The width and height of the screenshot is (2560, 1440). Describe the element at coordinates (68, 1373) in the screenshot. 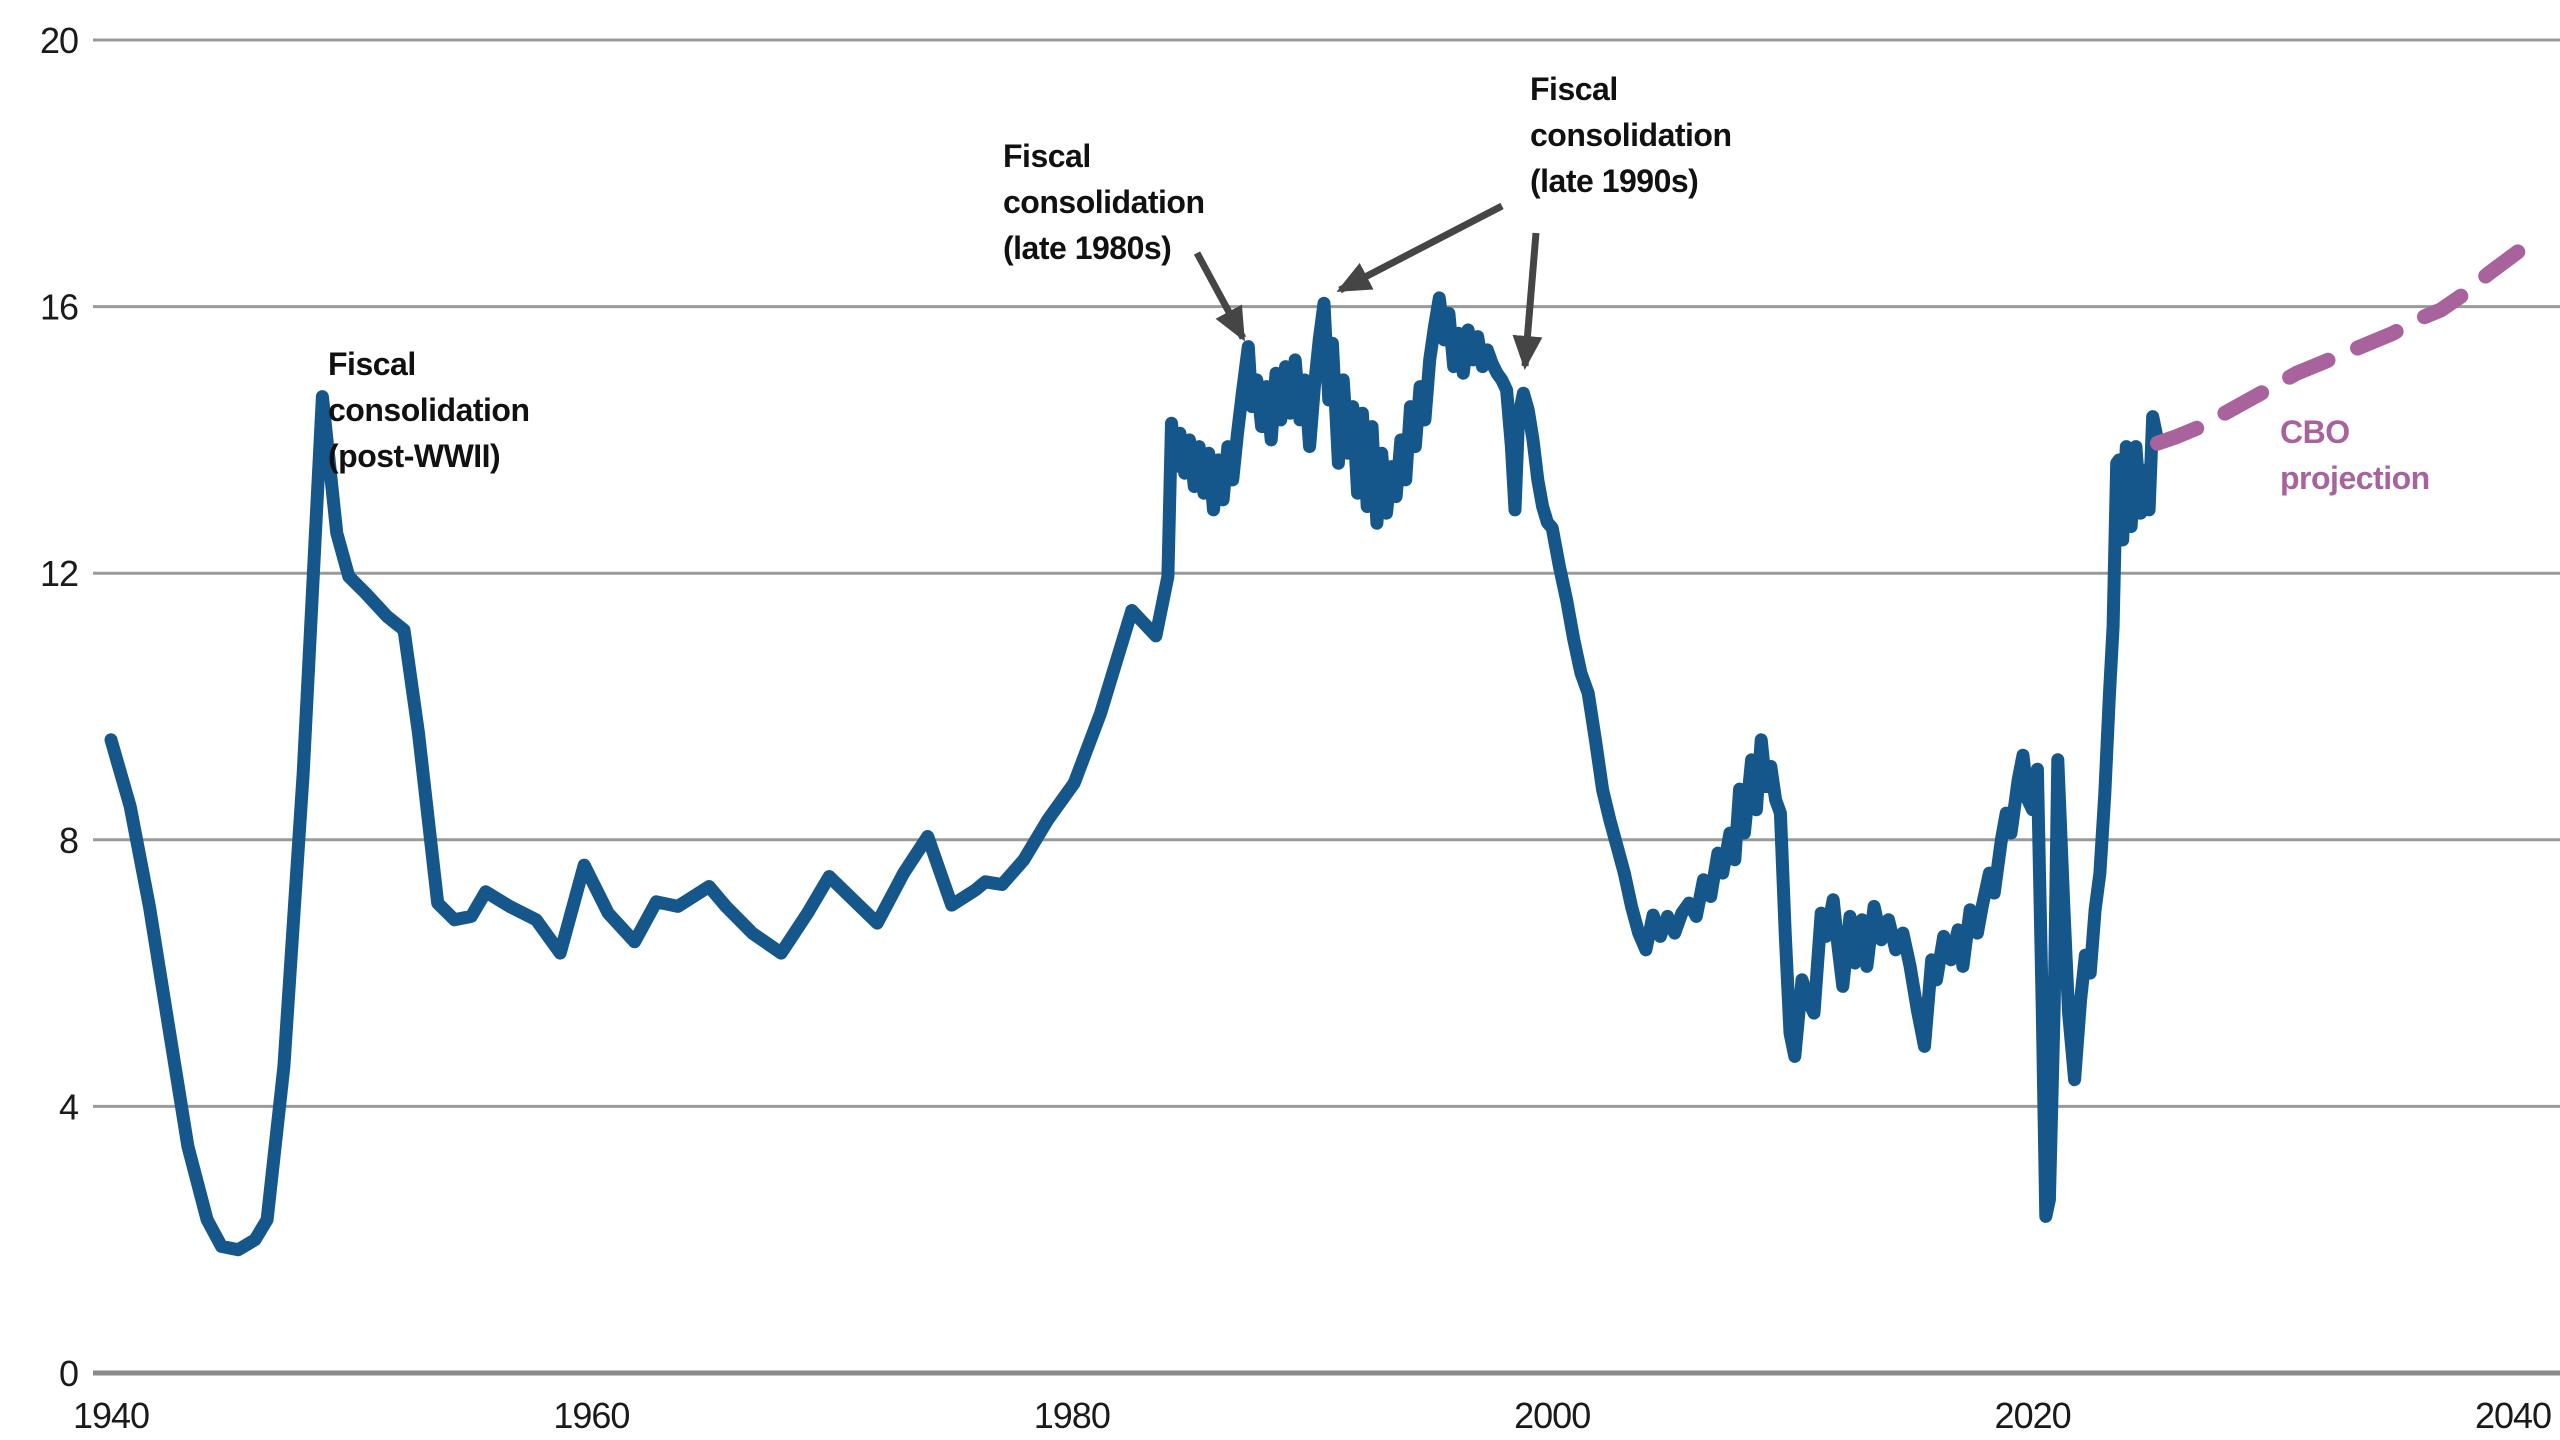

I see `y-tick-0: 0` at that location.